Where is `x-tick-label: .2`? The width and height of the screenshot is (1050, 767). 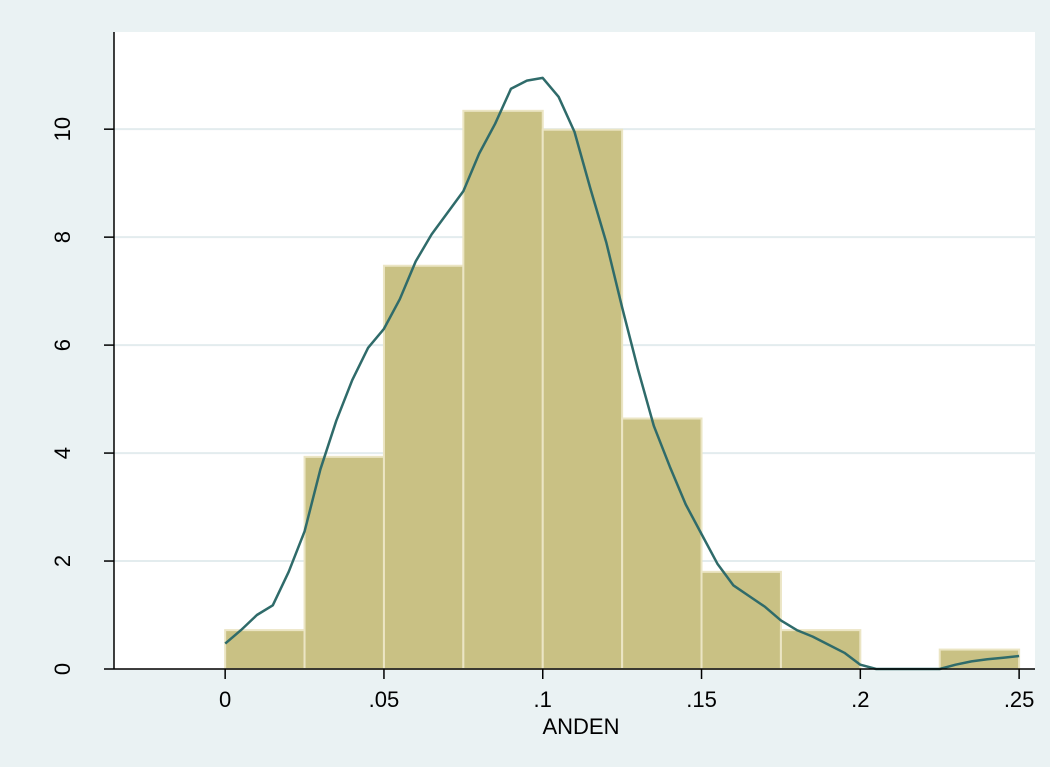
x-tick-label: .2 is located at coordinates (860, 699).